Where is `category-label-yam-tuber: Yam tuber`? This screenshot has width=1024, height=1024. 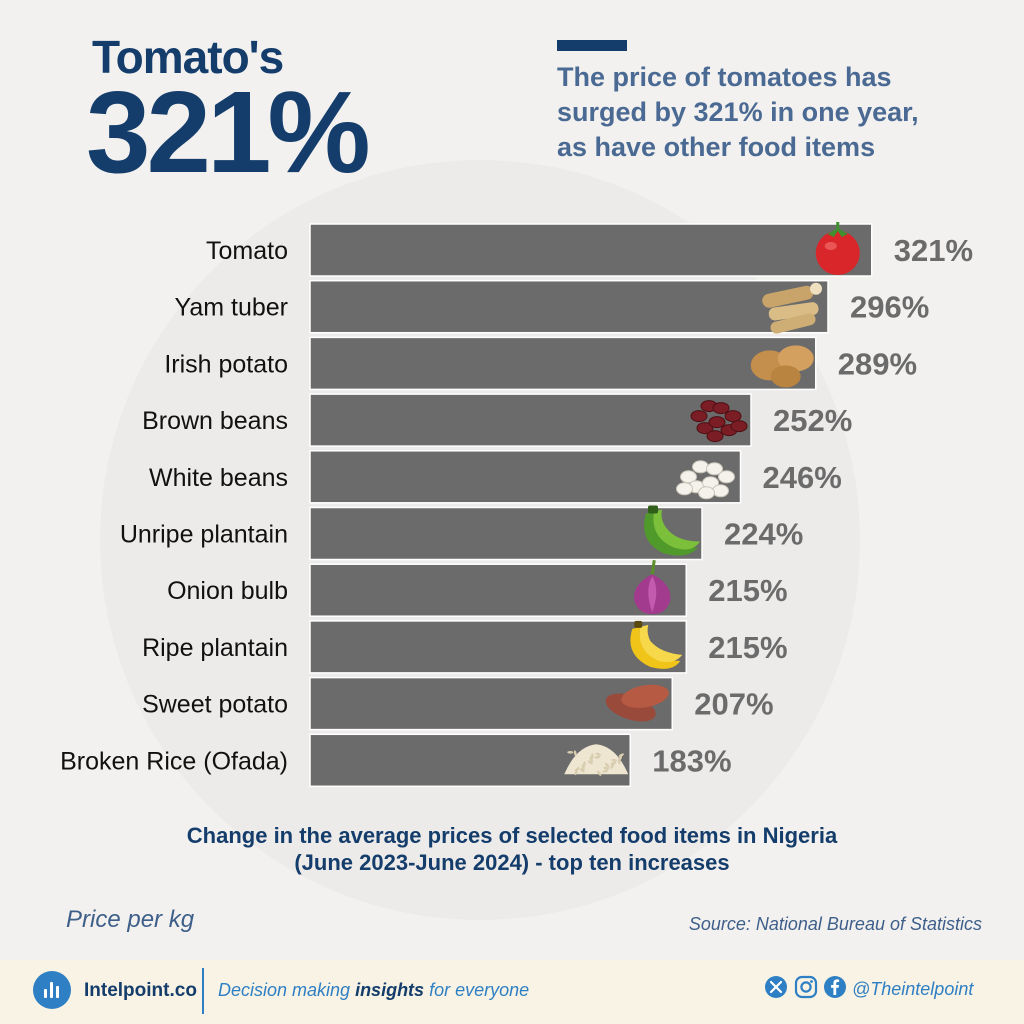
category-label-yam-tuber: Yam tuber is located at coordinates (231, 308).